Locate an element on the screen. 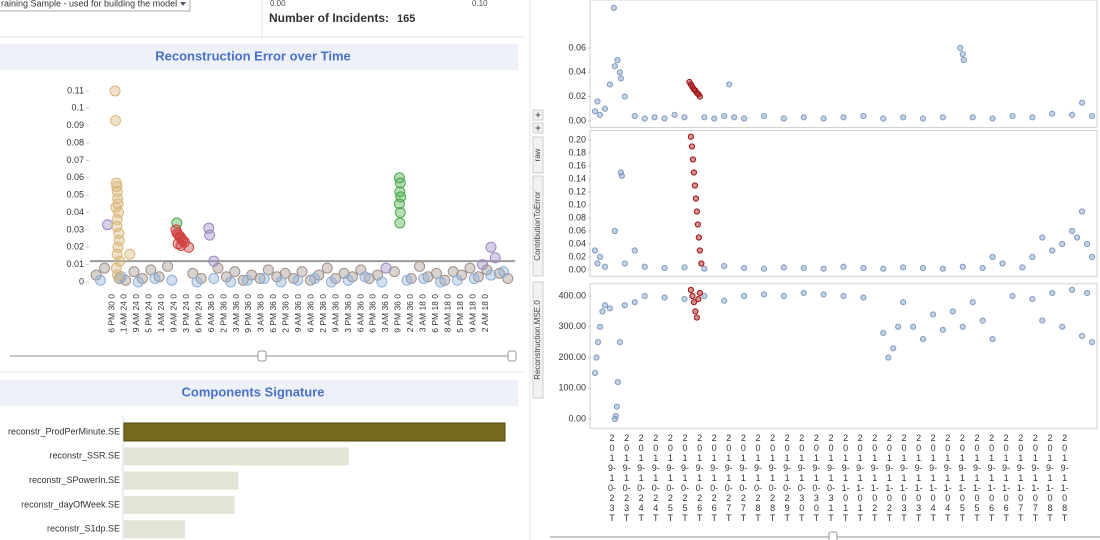 The width and height of the screenshot is (1100, 540). x-tick-label: 5 PM 18 0 is located at coordinates (460, 313).